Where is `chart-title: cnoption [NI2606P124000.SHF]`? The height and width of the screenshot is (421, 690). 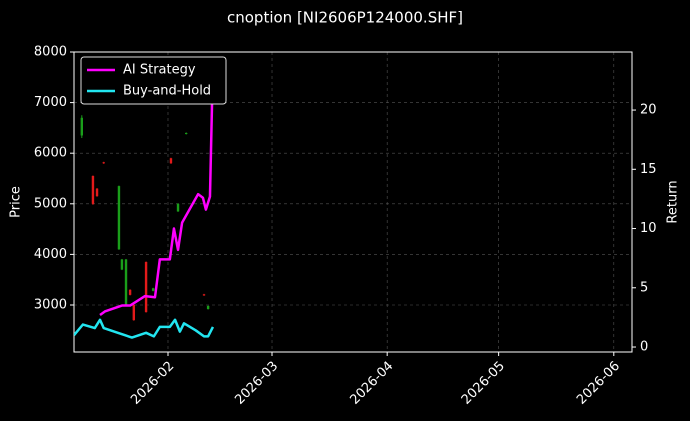 chart-title: cnoption [NI2606P124000.SHF] is located at coordinates (345, 18).